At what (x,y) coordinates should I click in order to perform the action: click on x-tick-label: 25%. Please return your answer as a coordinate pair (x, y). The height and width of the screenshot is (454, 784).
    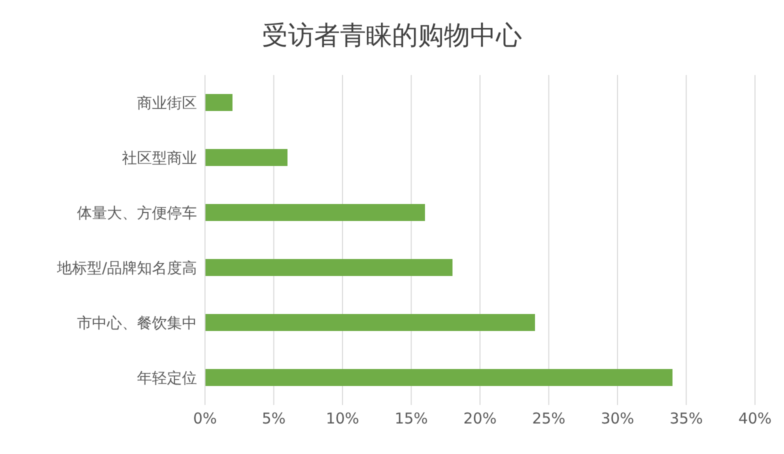
    Looking at the image, I should click on (549, 419).